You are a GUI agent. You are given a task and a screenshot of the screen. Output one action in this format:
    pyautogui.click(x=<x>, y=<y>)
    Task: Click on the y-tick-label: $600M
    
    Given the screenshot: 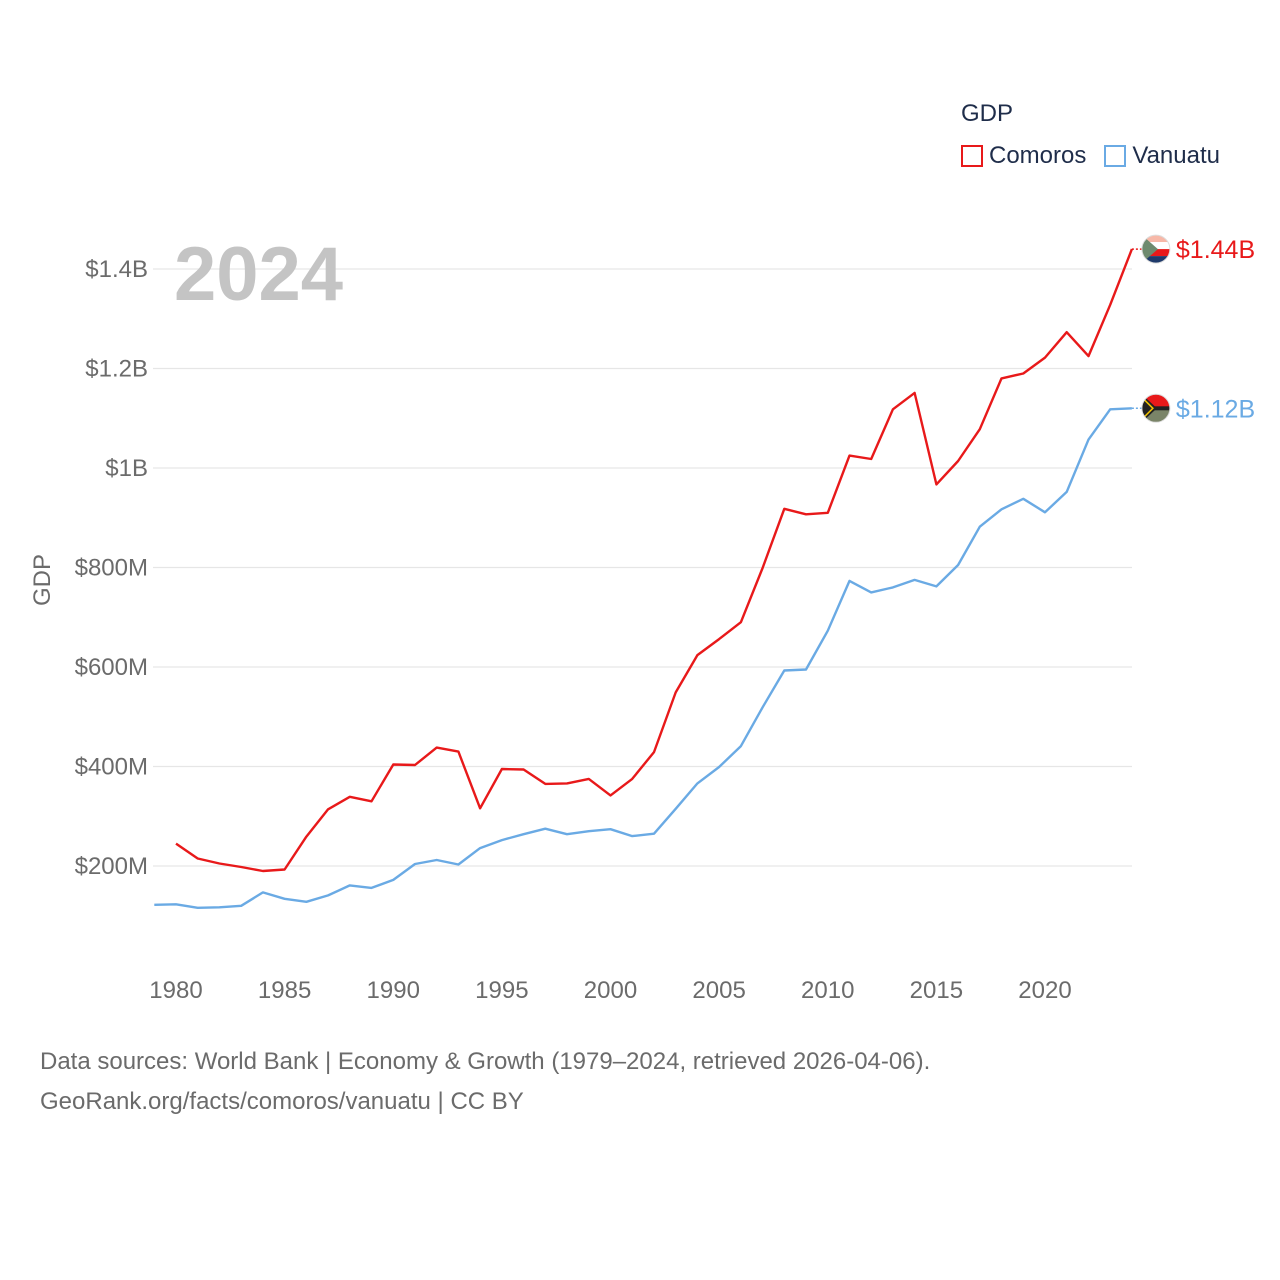 What is the action you would take?
    pyautogui.click(x=111, y=667)
    